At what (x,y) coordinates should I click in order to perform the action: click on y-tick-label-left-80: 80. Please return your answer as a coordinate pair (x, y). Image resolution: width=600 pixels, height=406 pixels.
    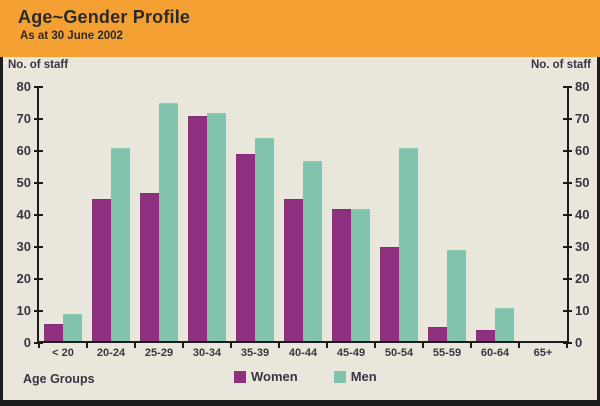
    Looking at the image, I should click on (23, 86).